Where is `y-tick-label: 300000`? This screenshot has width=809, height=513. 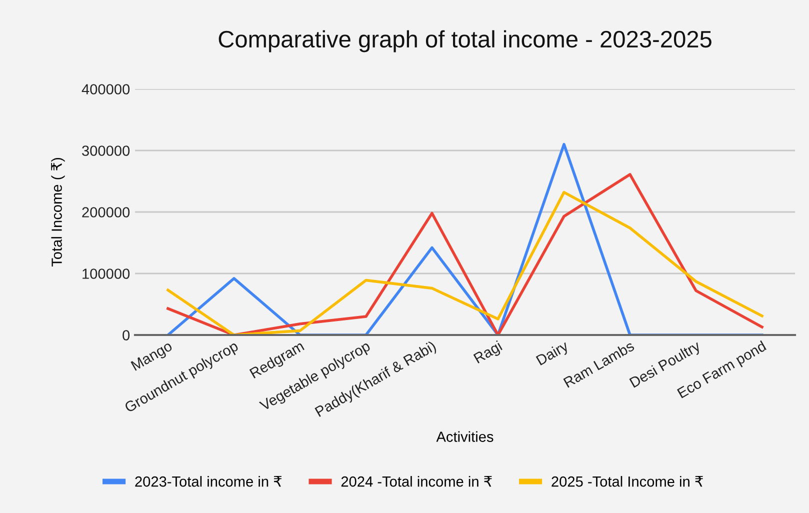
y-tick-label: 300000 is located at coordinates (106, 151).